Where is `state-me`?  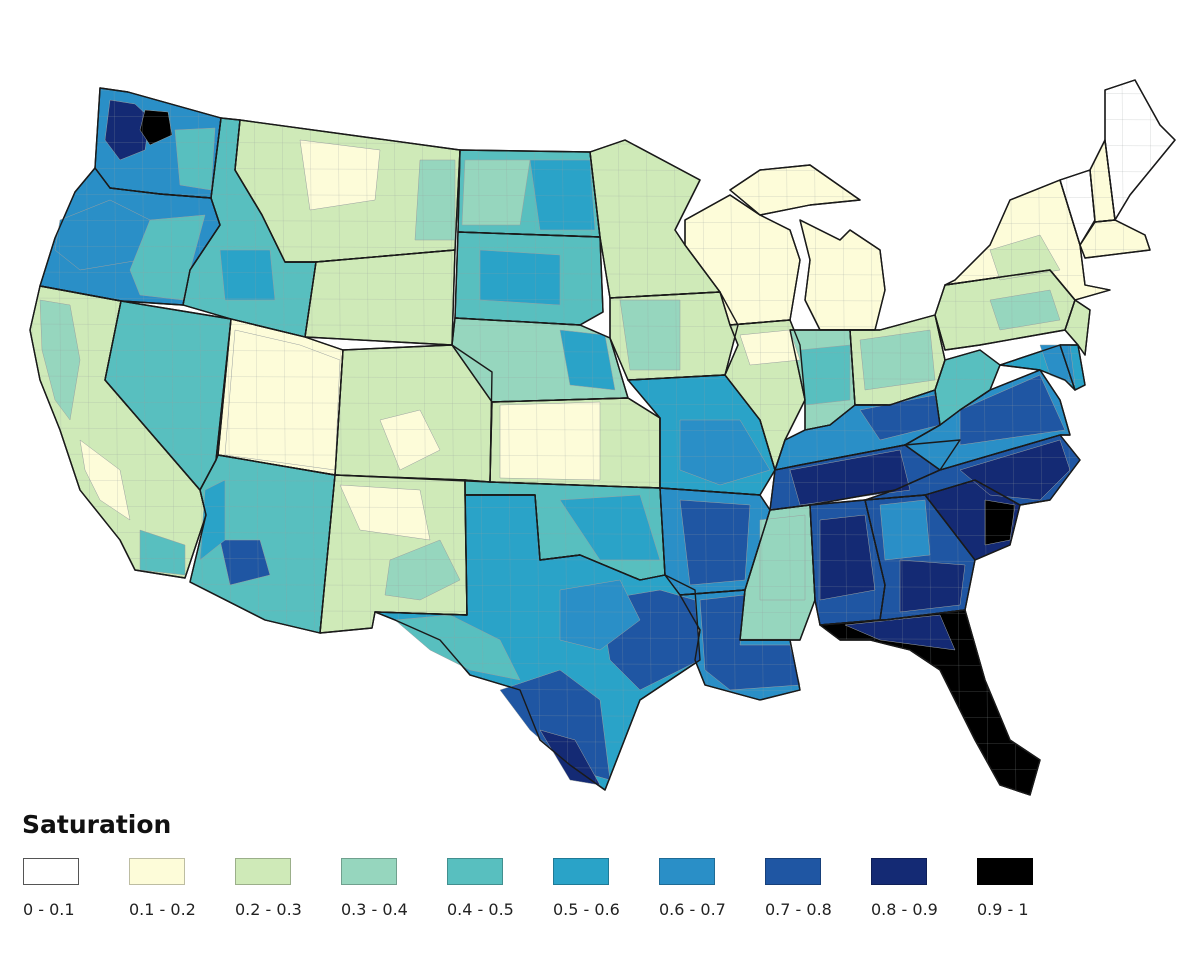 state-me is located at coordinates (1140, 150).